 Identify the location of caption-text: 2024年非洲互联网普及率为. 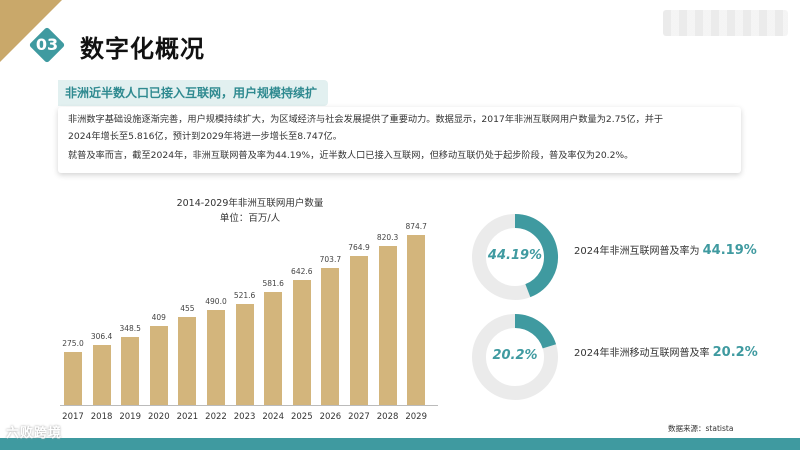
(637, 251).